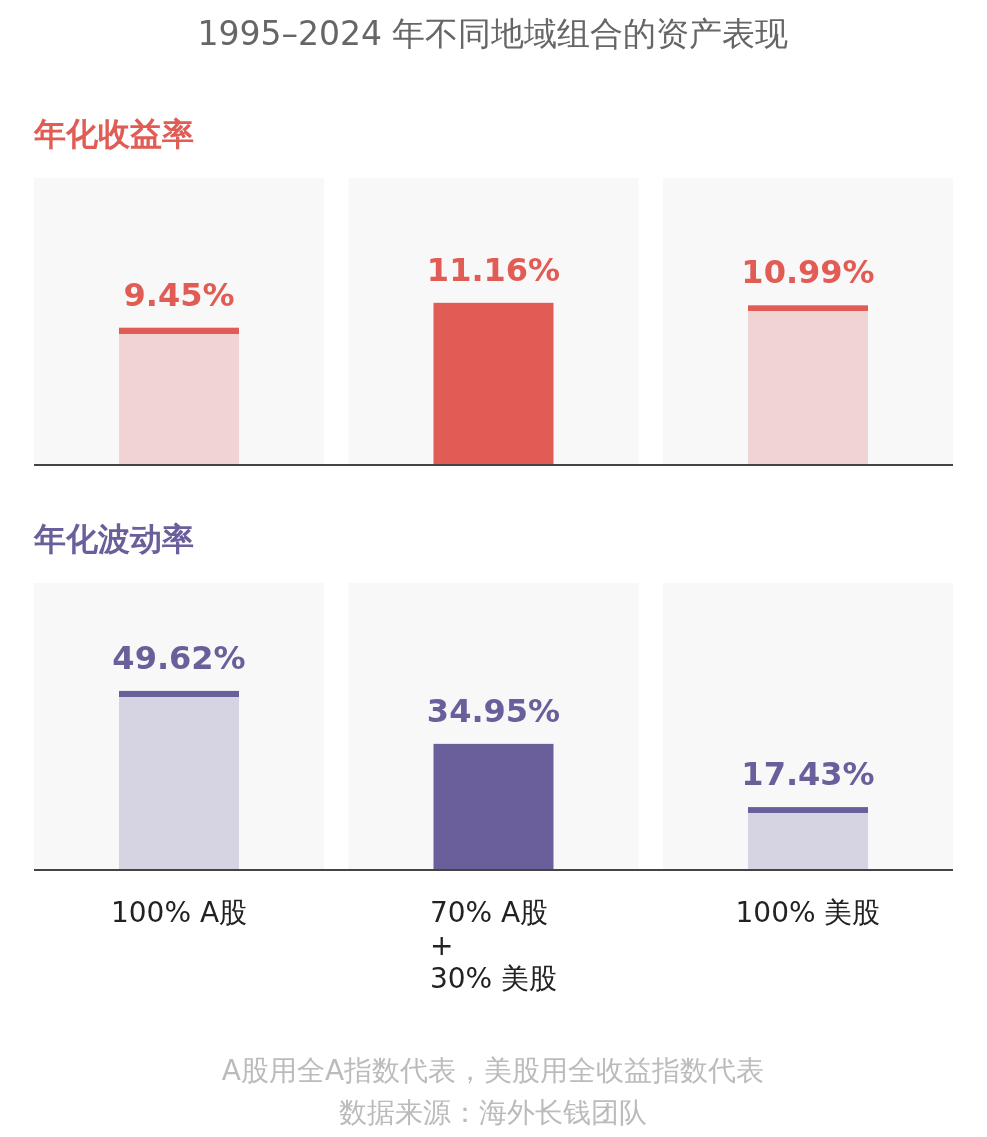 Image resolution: width=987 pixels, height=1137 pixels. Describe the element at coordinates (493, 945) in the screenshot. I see `x-tick-label: 70% A股 + 30% 美股` at that location.